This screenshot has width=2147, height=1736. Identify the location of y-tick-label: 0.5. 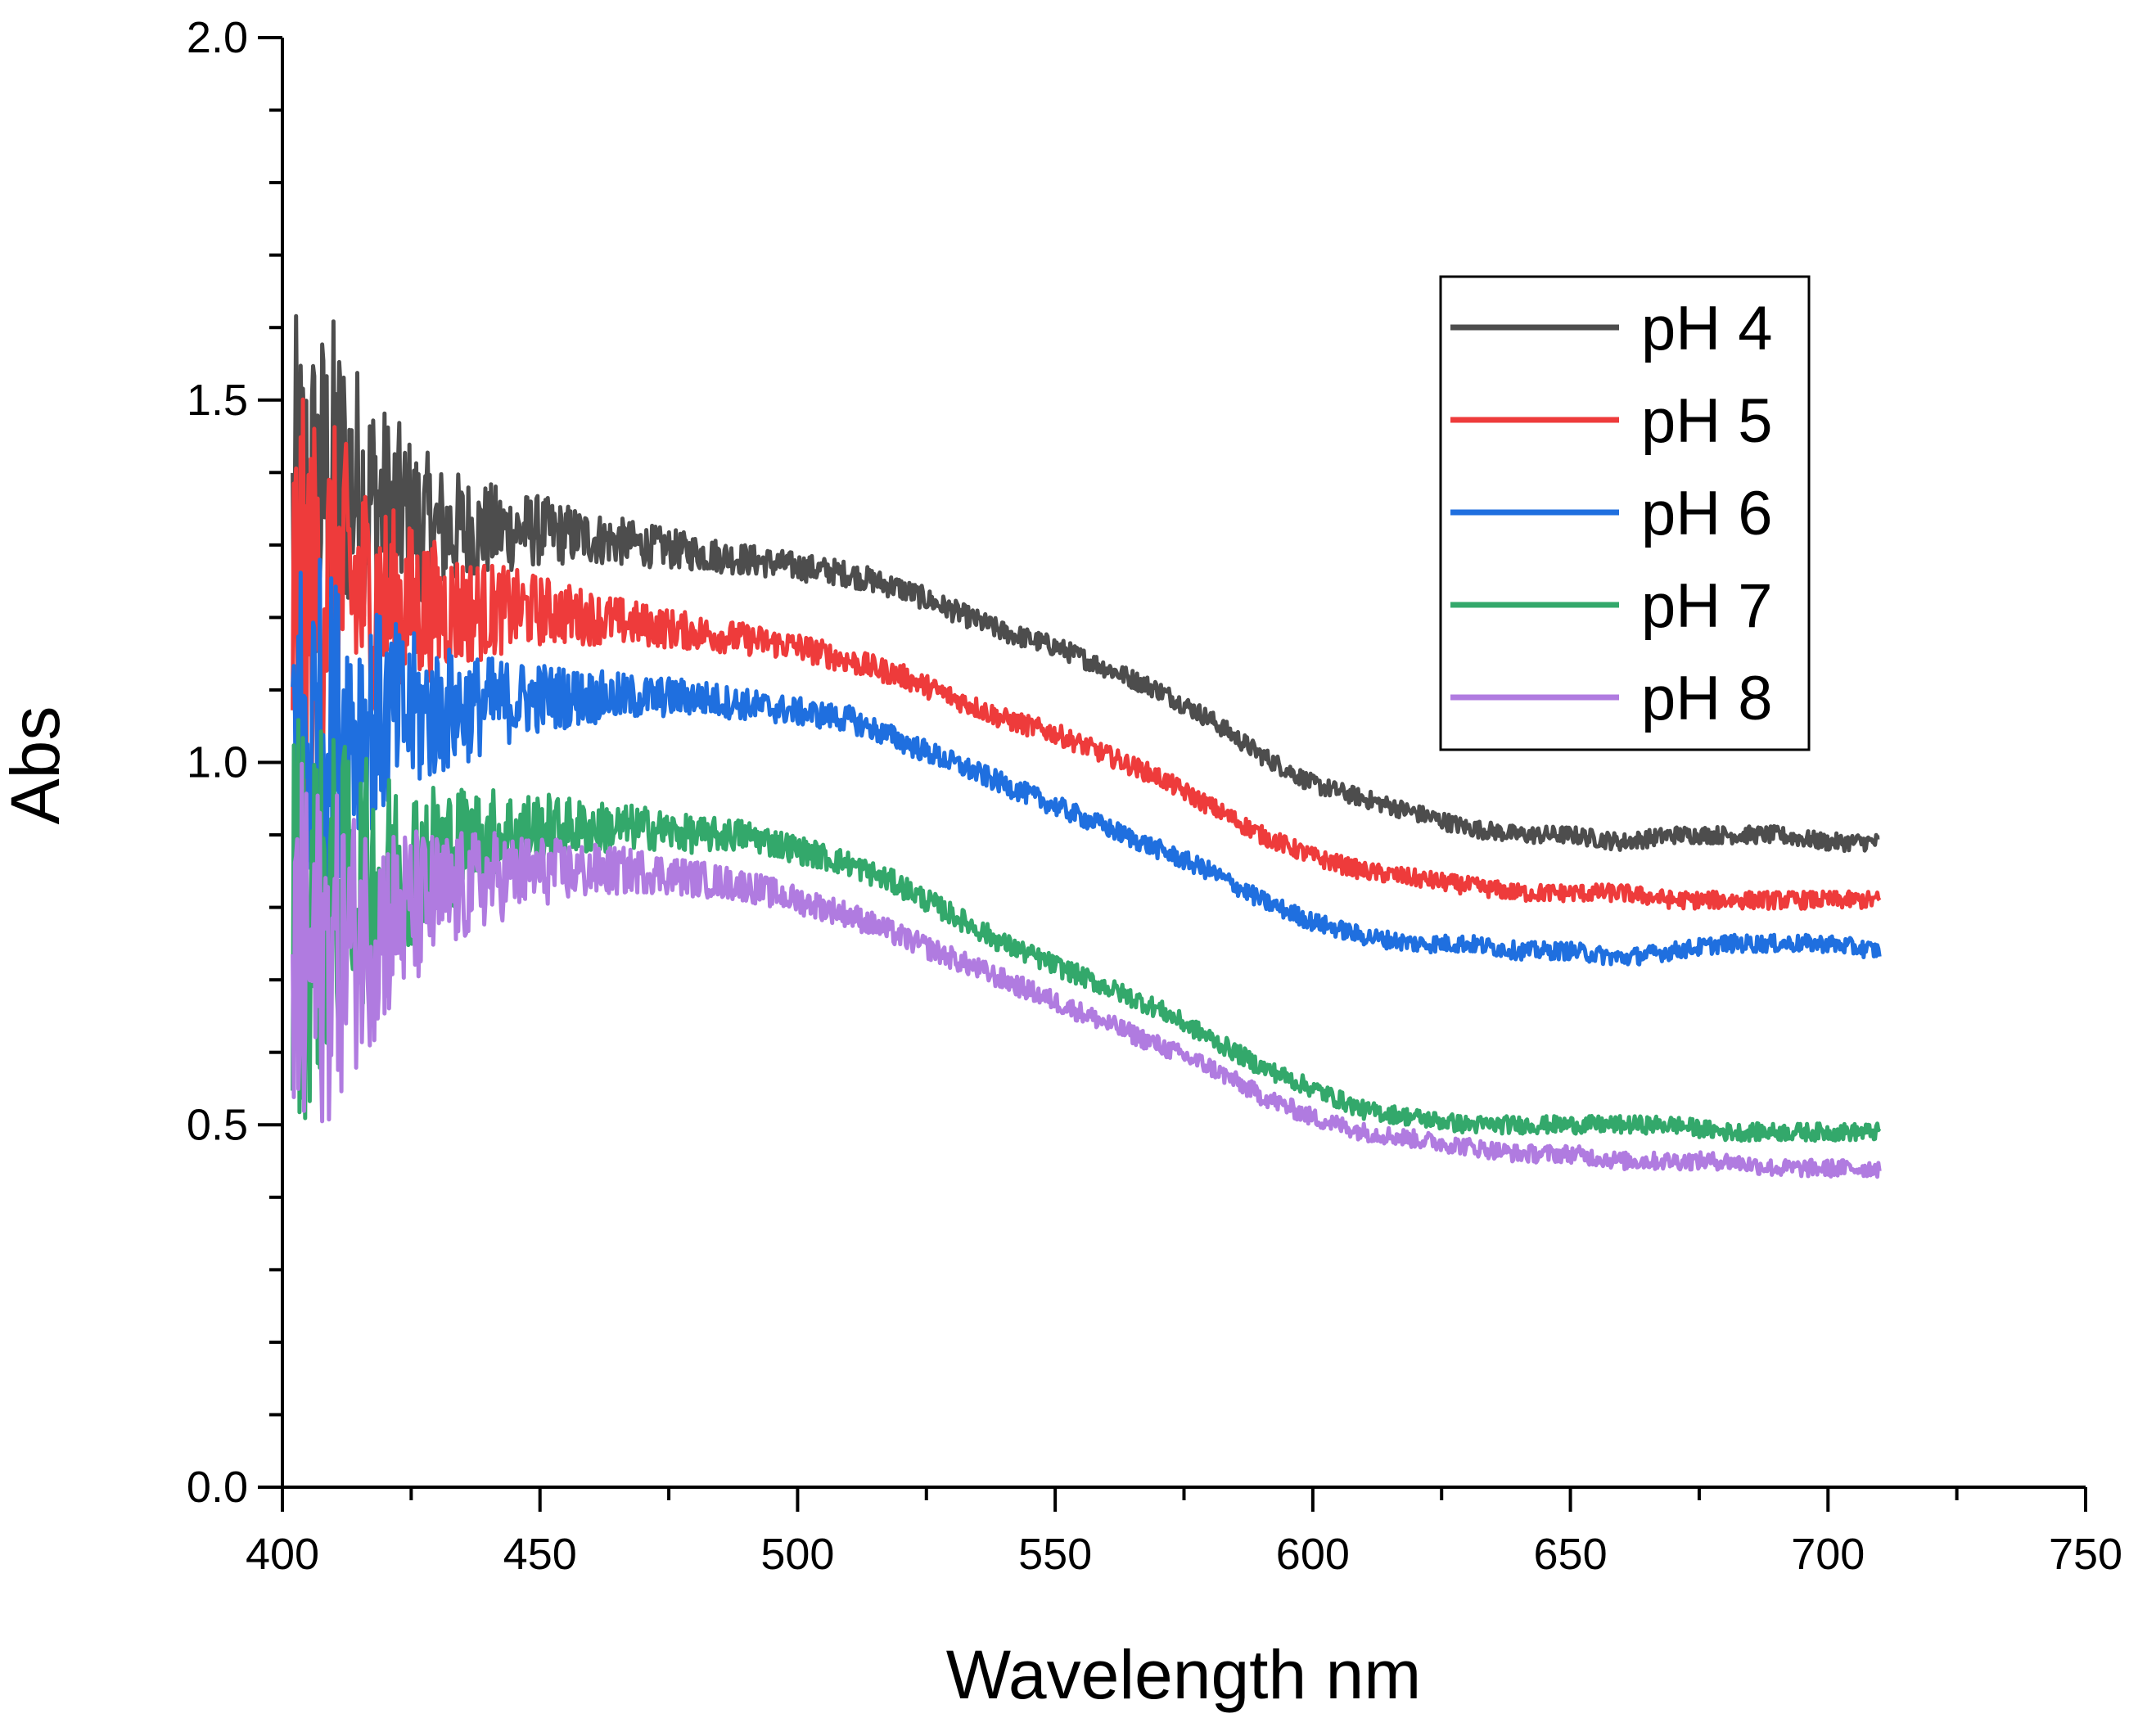
(217, 1124).